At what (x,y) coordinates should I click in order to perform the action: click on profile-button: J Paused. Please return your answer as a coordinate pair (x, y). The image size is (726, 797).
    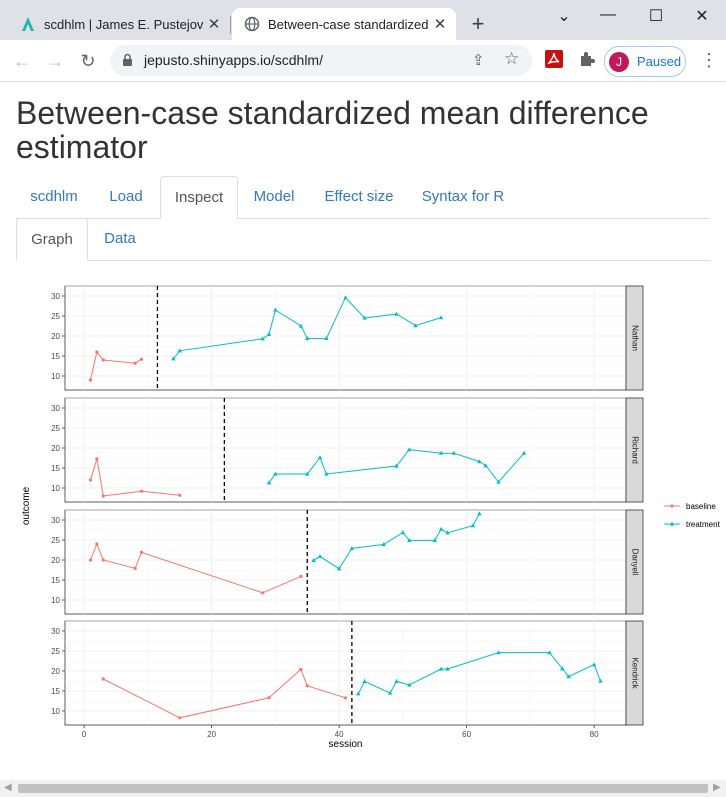
    Looking at the image, I should click on (645, 61).